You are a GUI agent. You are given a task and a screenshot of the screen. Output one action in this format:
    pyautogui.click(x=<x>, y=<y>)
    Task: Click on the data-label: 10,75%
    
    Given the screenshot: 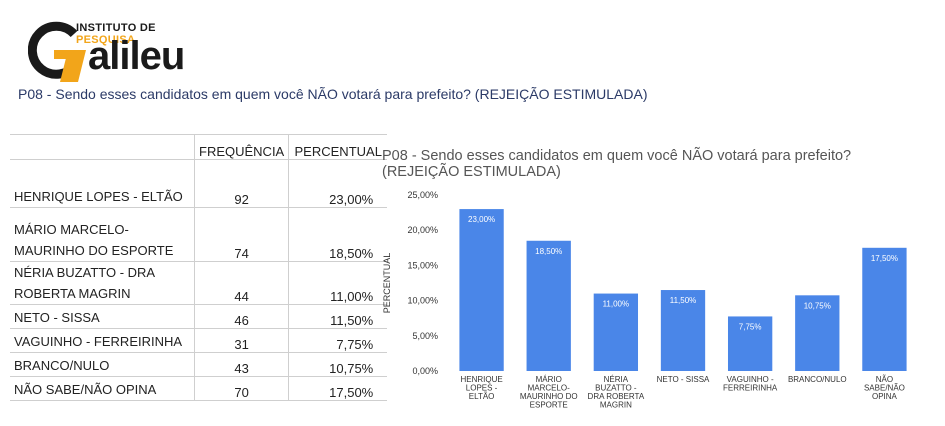 What is the action you would take?
    pyautogui.click(x=817, y=305)
    